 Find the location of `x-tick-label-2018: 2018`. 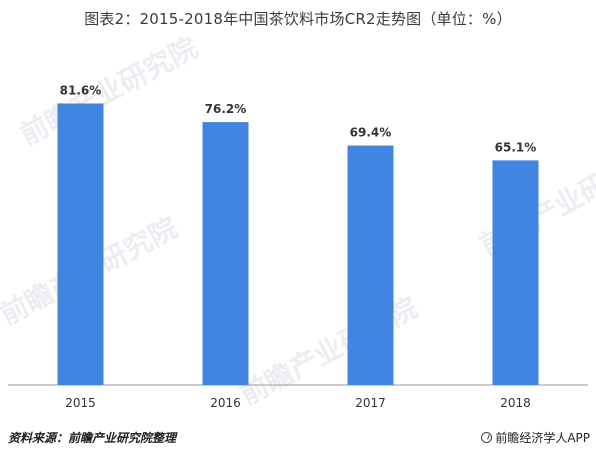

x-tick-label-2018: 2018 is located at coordinates (515, 403).